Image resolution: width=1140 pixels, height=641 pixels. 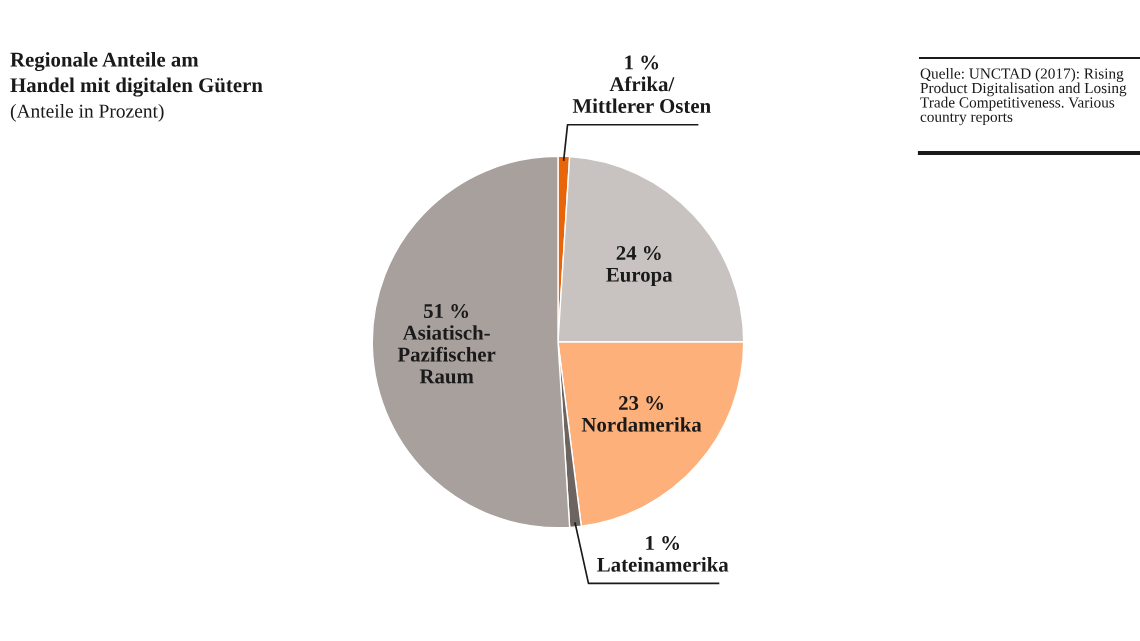 I want to click on data-label: 23 %, so click(x=641, y=403).